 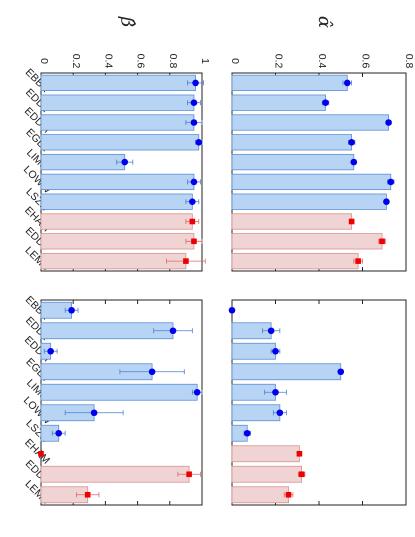 I want to click on alpha-left-axis-label: α̂, so click(x=324, y=22).